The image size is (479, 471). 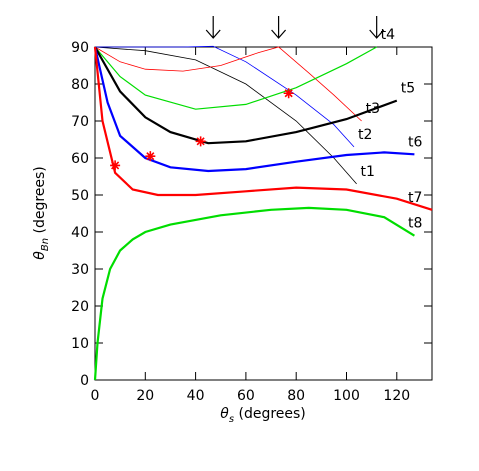 I want to click on y-label-text: (degrees), so click(x=40, y=202).